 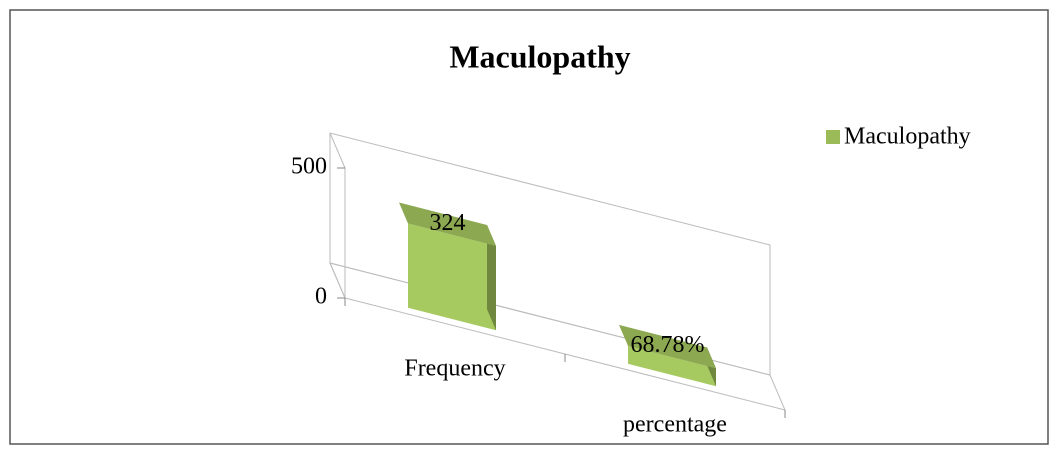 I want to click on bar-side, so click(x=491, y=277).